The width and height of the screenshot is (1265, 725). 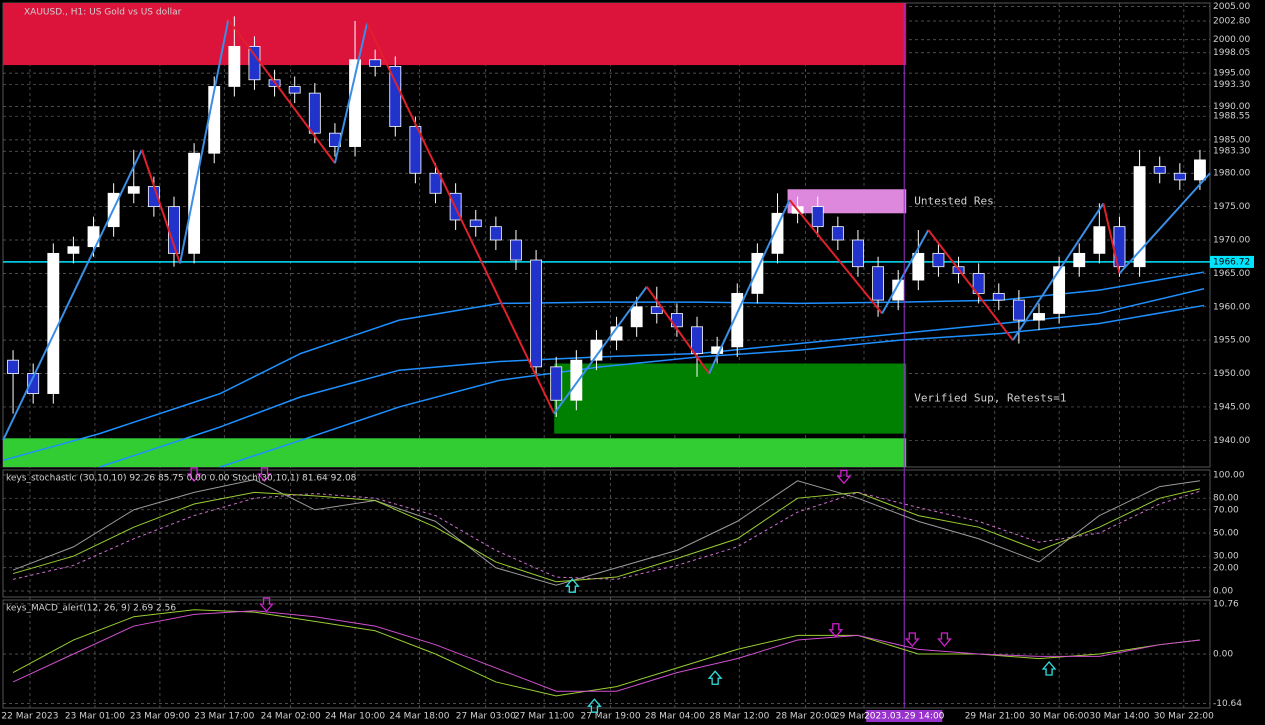 What do you see at coordinates (91, 609) in the screenshot?
I see `panel-title: keys_MACD_alert(12, 26, 9) 2.69 2.56` at bounding box center [91, 609].